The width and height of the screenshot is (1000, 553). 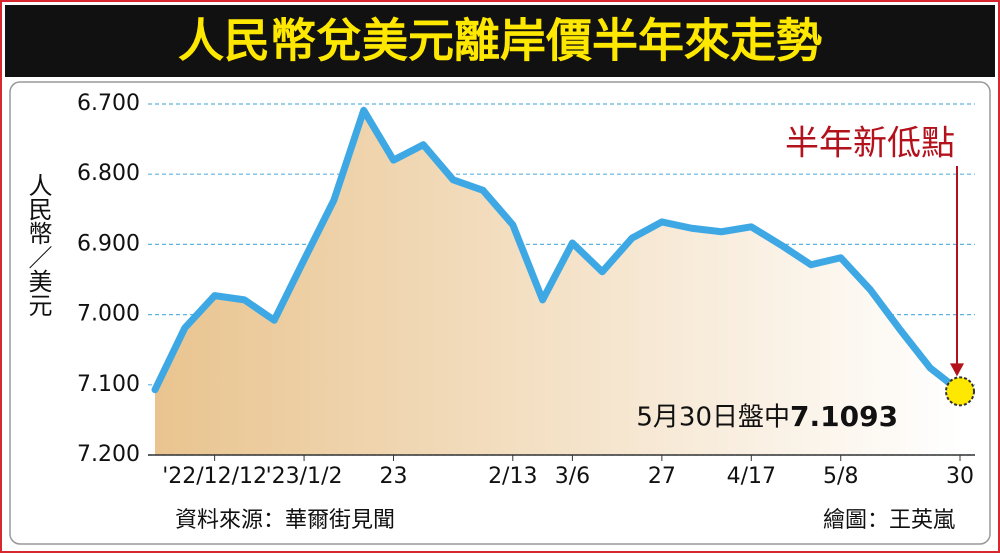 What do you see at coordinates (957, 370) in the screenshot?
I see `arrow-head` at bounding box center [957, 370].